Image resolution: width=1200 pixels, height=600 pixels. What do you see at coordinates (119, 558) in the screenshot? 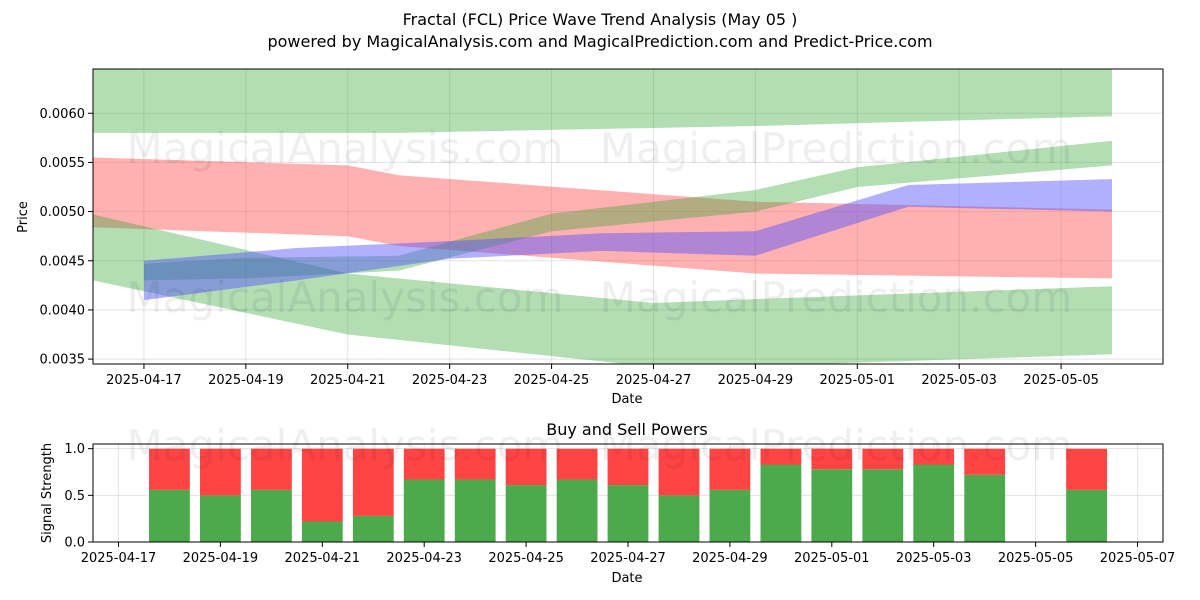
I see `power-x-tick-label: 2025-04-17` at bounding box center [119, 558].